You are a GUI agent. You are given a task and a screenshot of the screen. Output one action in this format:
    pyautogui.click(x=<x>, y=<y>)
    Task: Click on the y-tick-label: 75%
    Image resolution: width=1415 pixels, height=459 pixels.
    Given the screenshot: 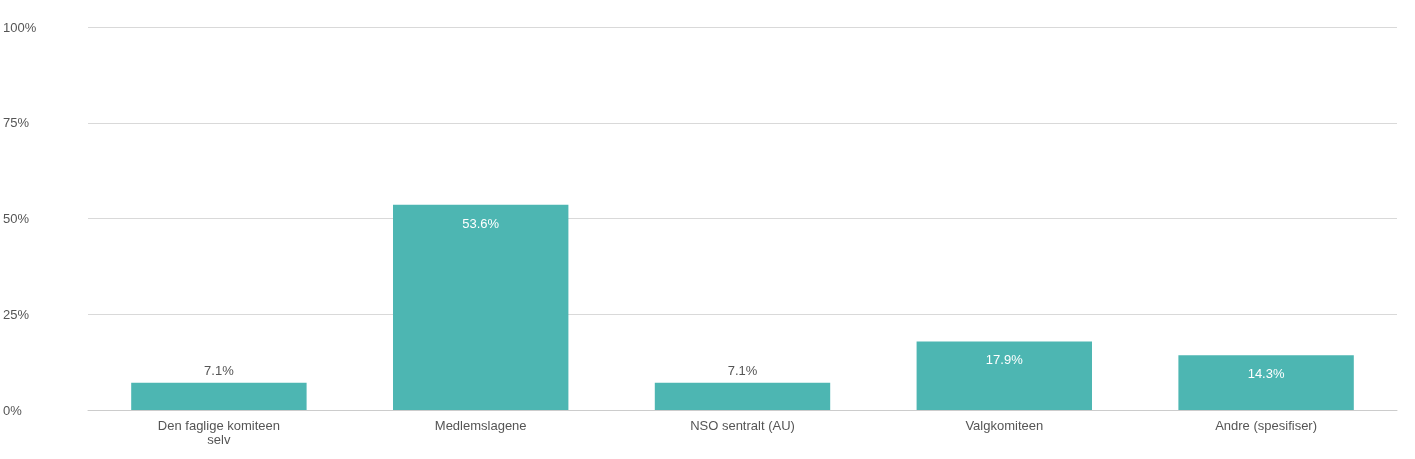 What is the action you would take?
    pyautogui.click(x=16, y=123)
    